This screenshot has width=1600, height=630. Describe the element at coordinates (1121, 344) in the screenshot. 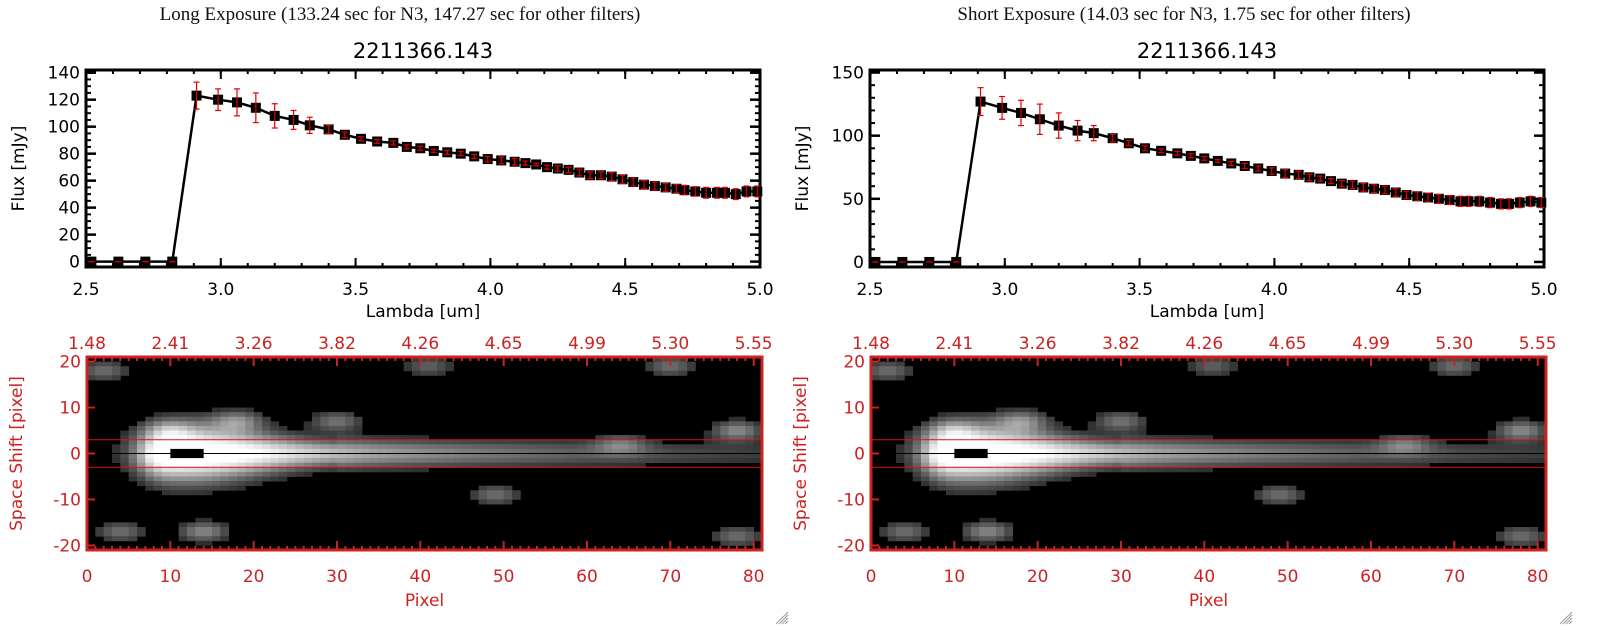

I see `top-wavelength-label: 3.82` at that location.